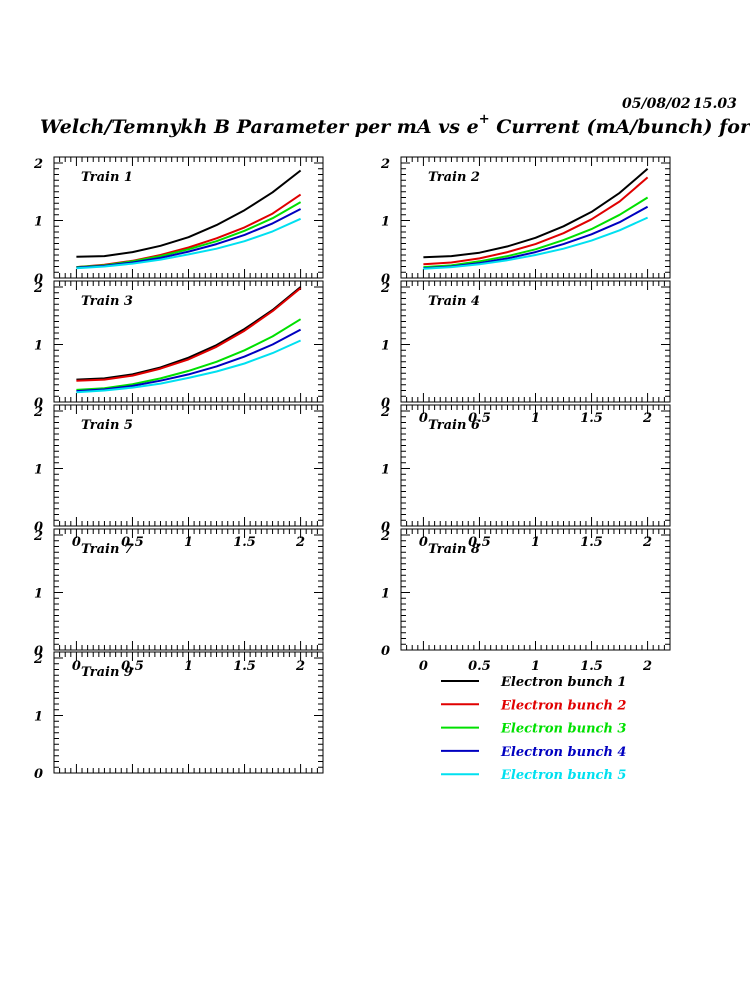  Describe the element at coordinates (107, 177) in the screenshot. I see `panel-label: Train 1` at that location.